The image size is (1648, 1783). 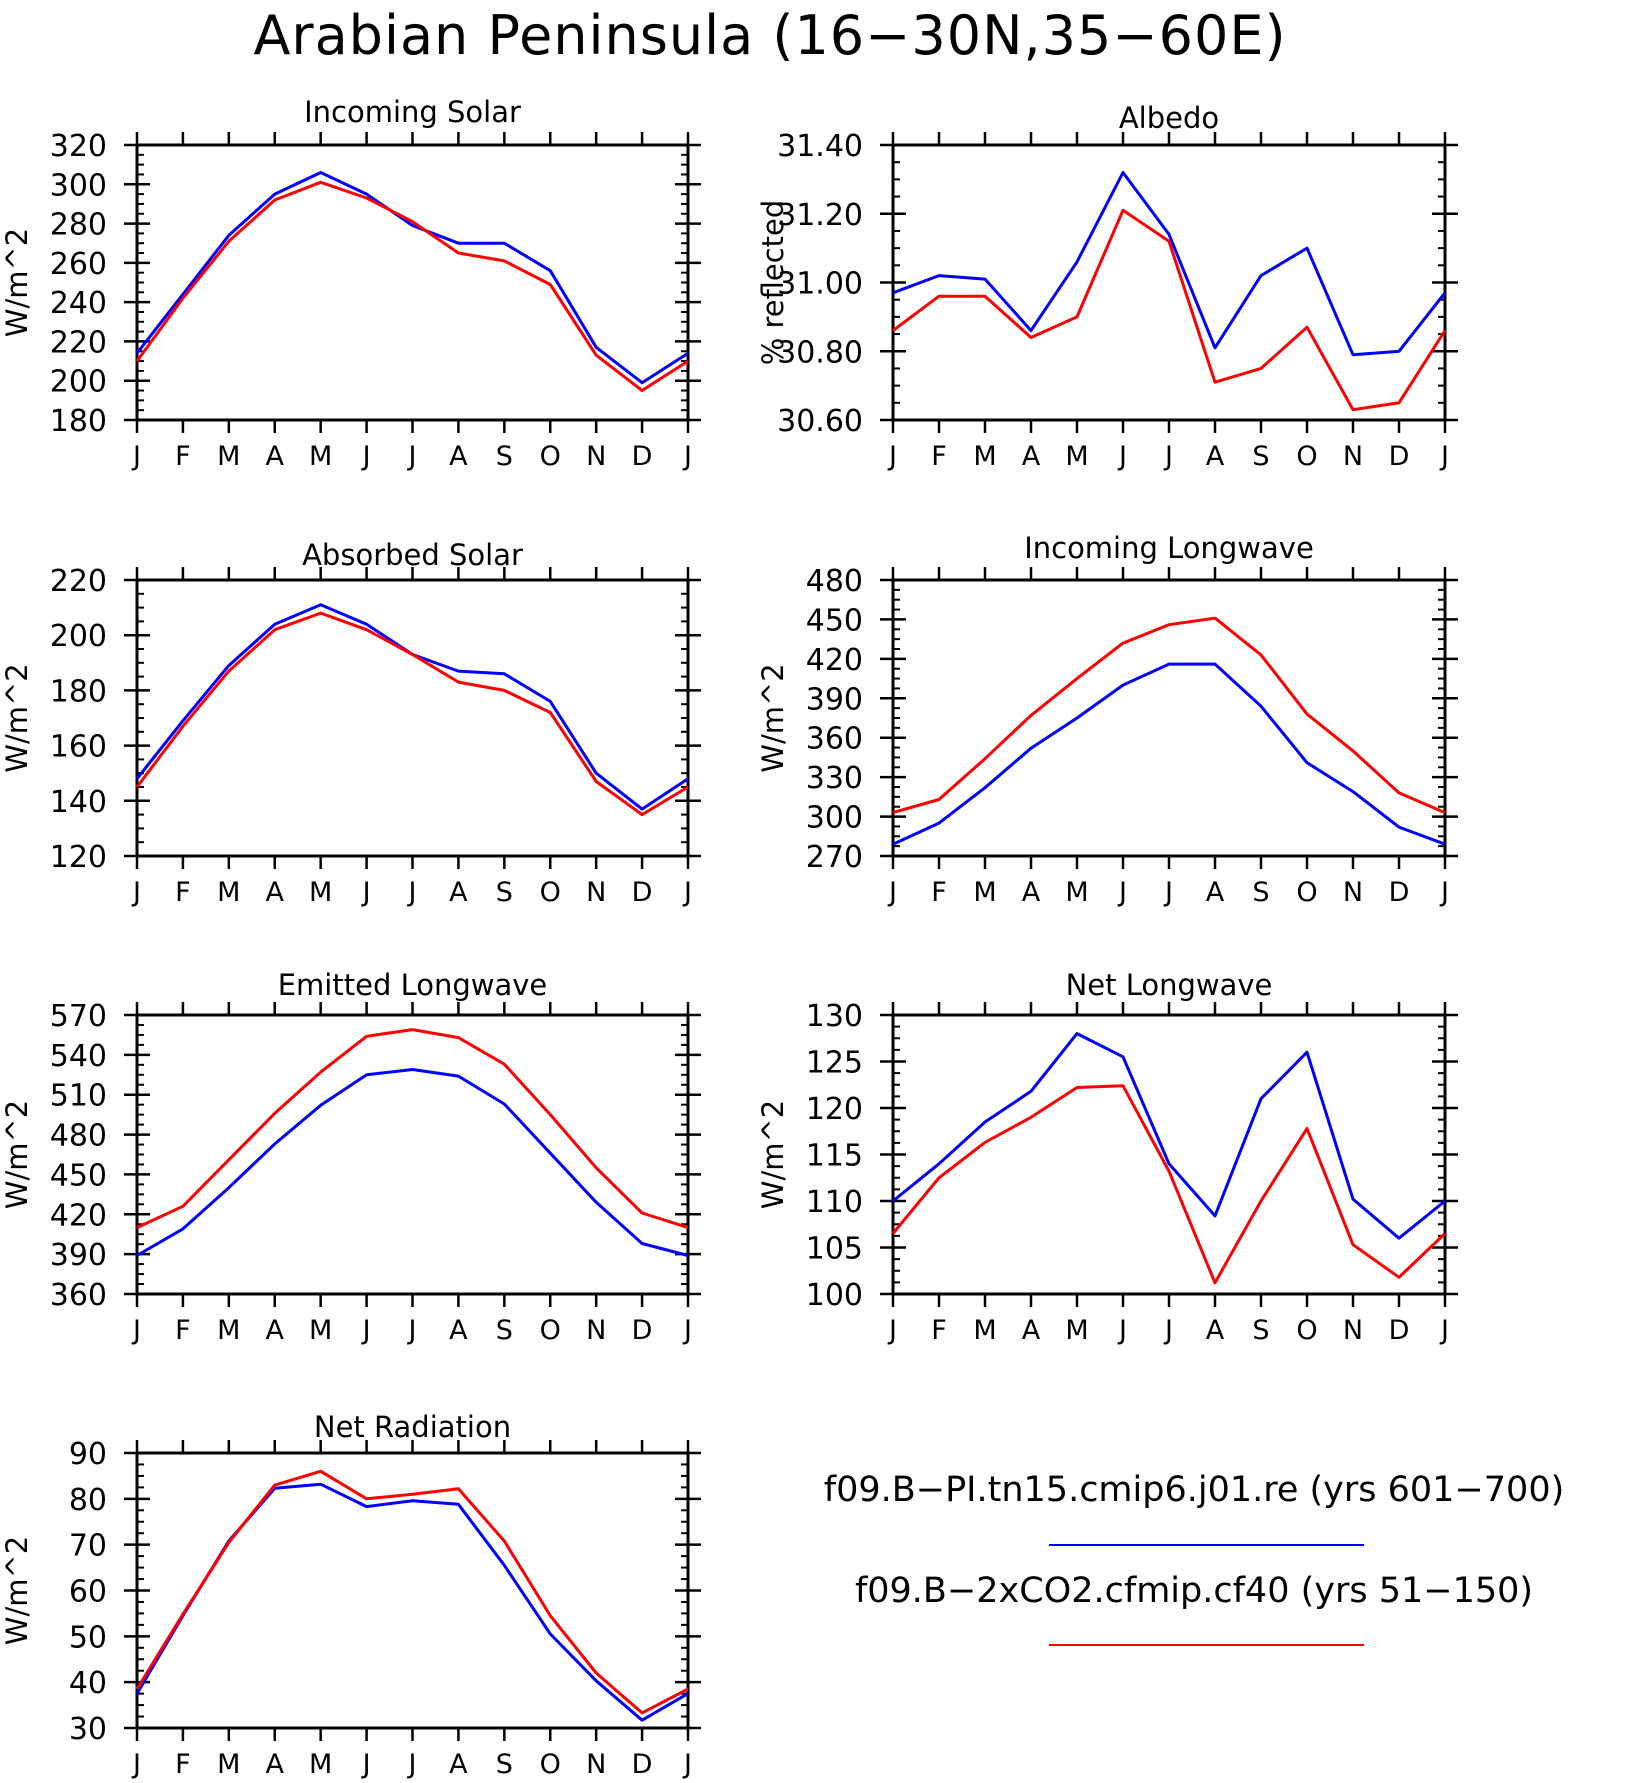 I want to click on panel-title: Absorbed Solar, so click(x=412, y=555).